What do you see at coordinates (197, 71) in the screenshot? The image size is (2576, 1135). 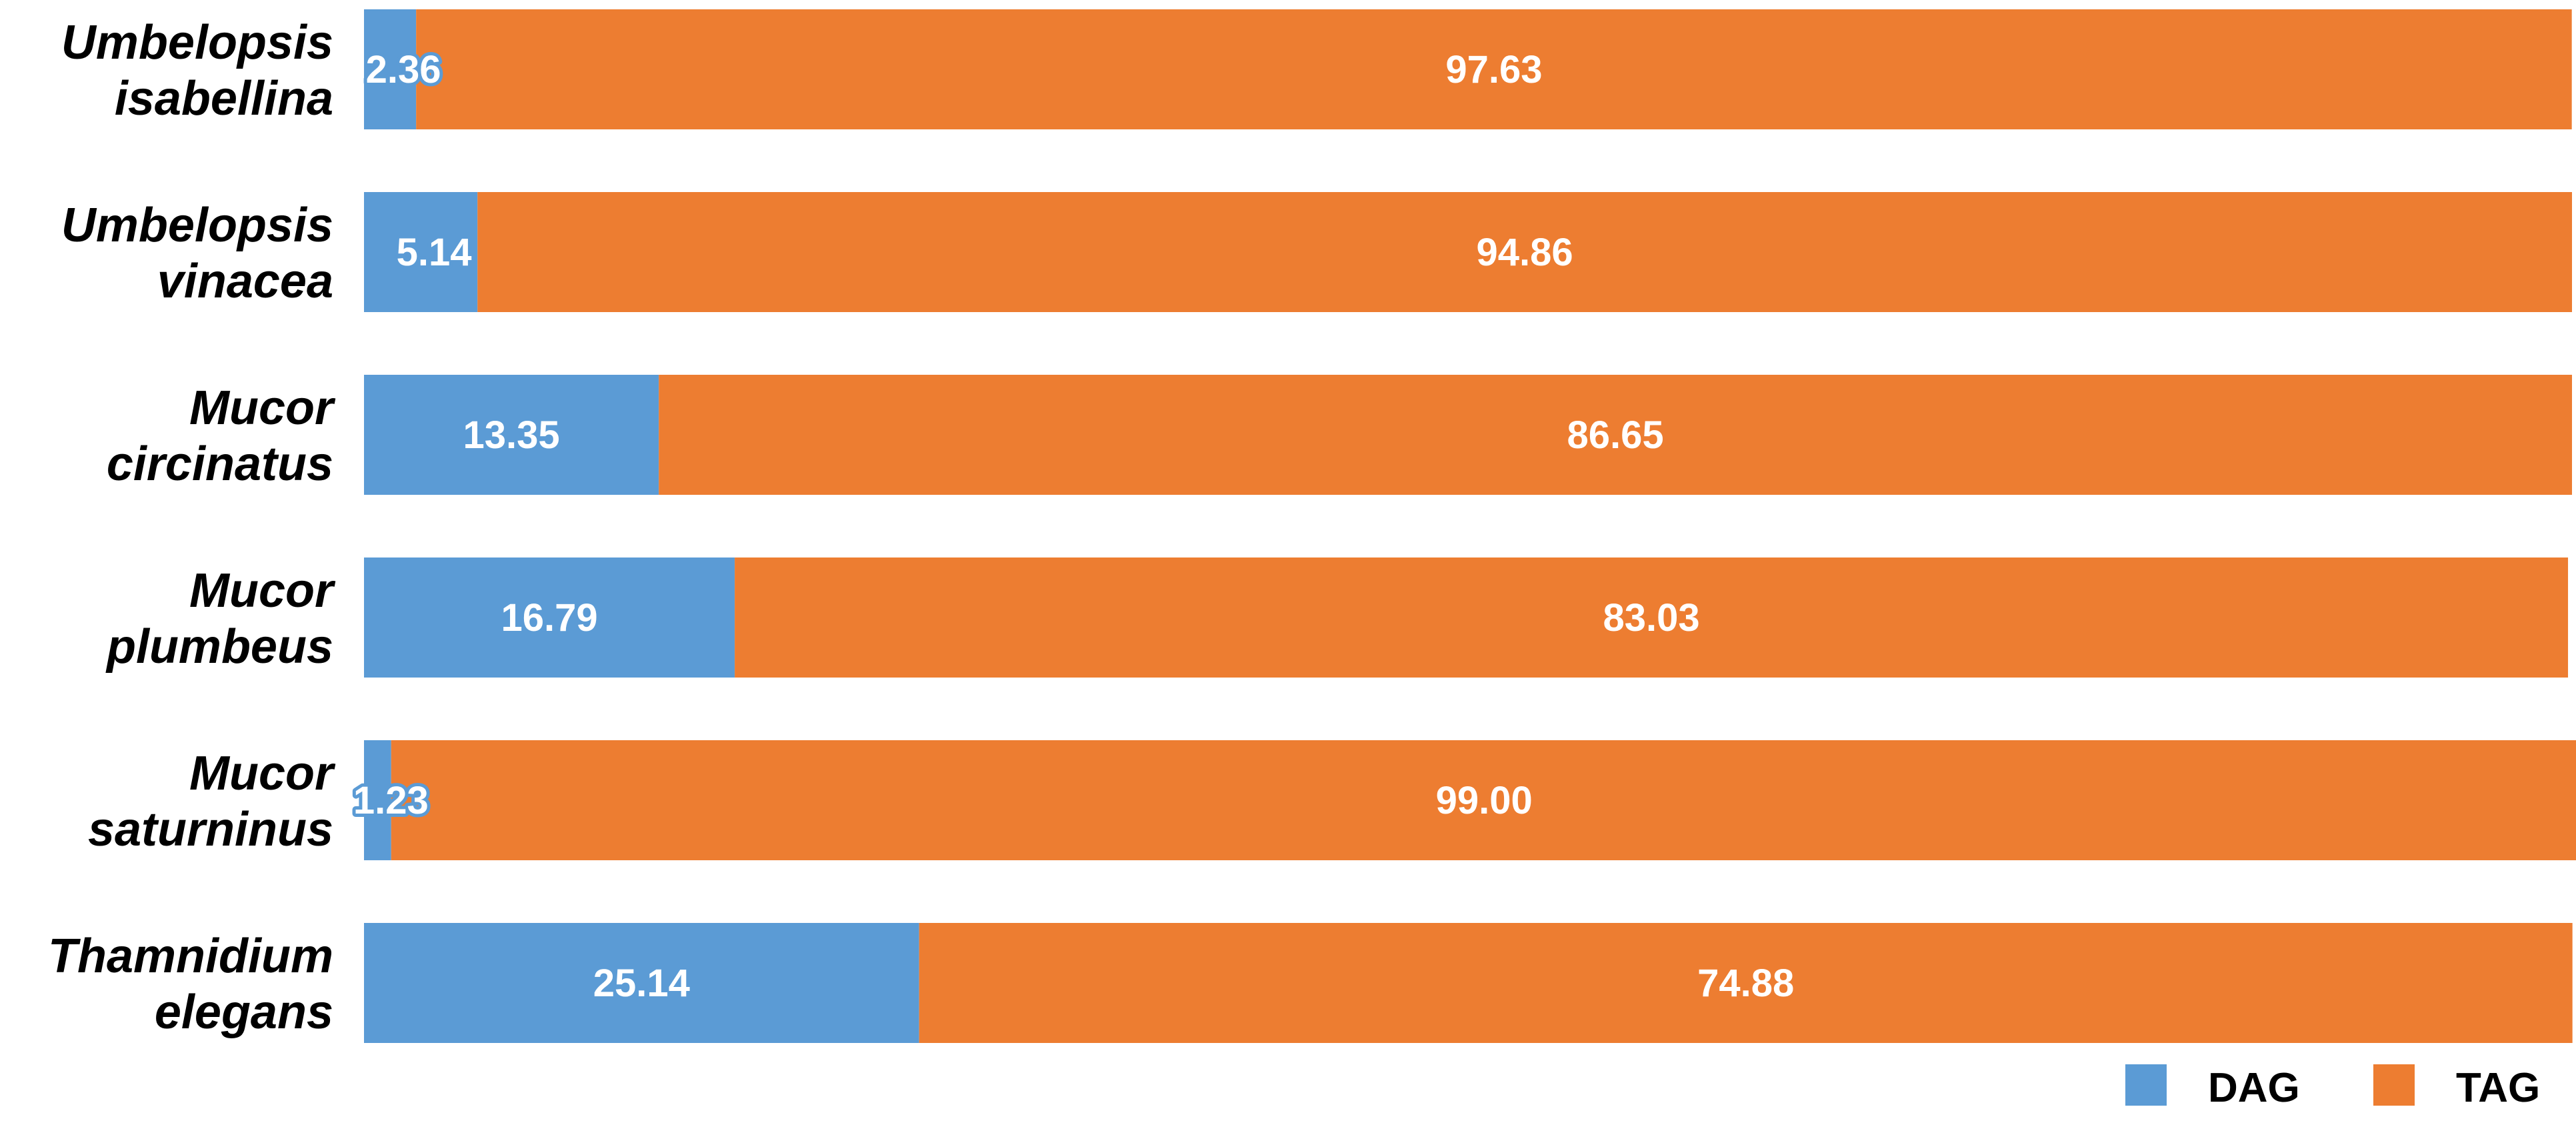 I see `category-label: Umbelopsis isabellina` at bounding box center [197, 71].